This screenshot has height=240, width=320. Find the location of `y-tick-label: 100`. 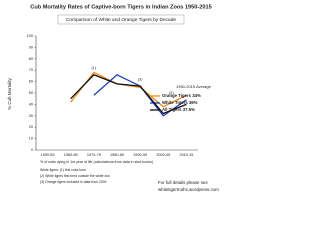

y-tick-label: 100 is located at coordinates (30, 36).